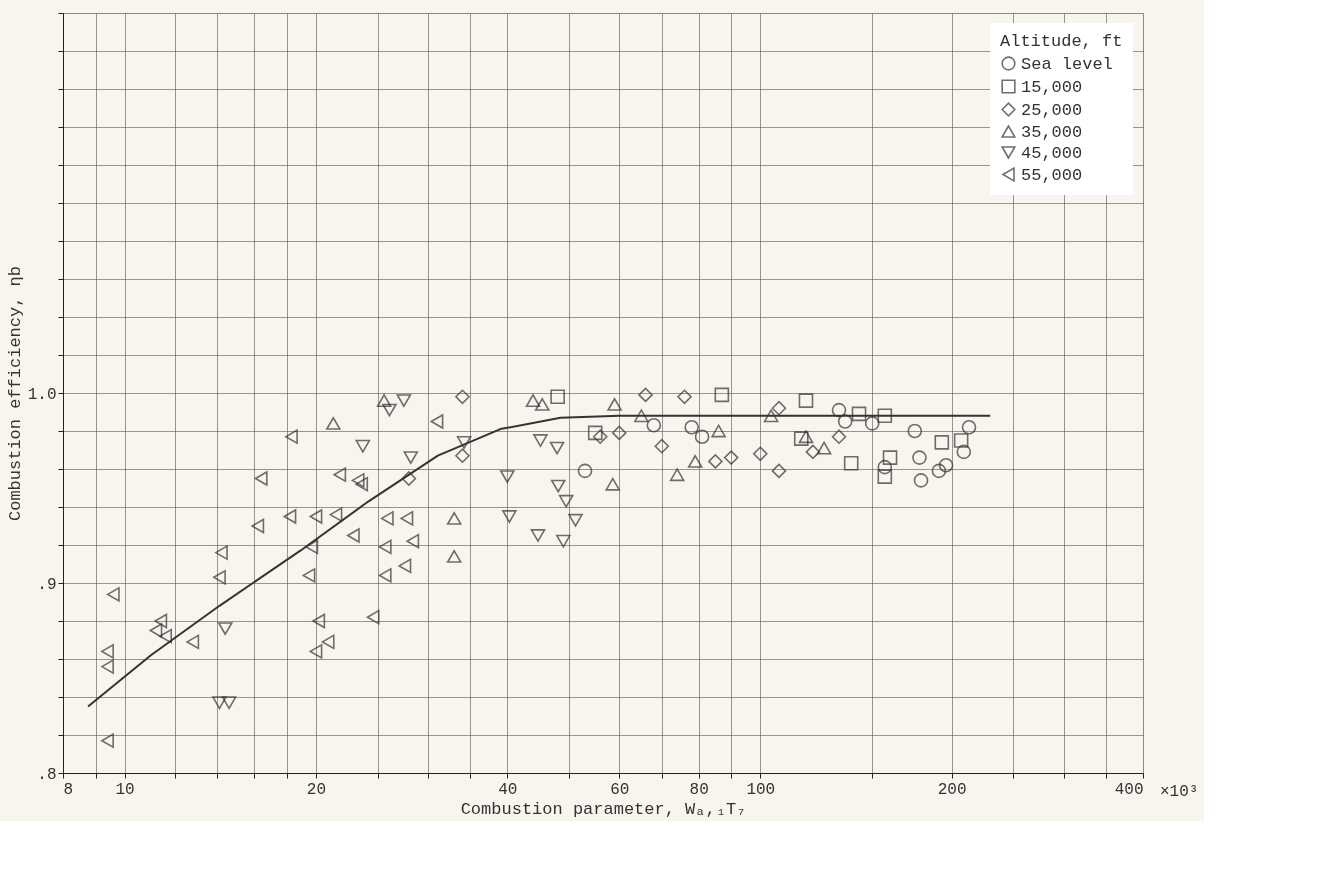  What do you see at coordinates (68, 789) in the screenshot?
I see `x-tick-label: 8` at bounding box center [68, 789].